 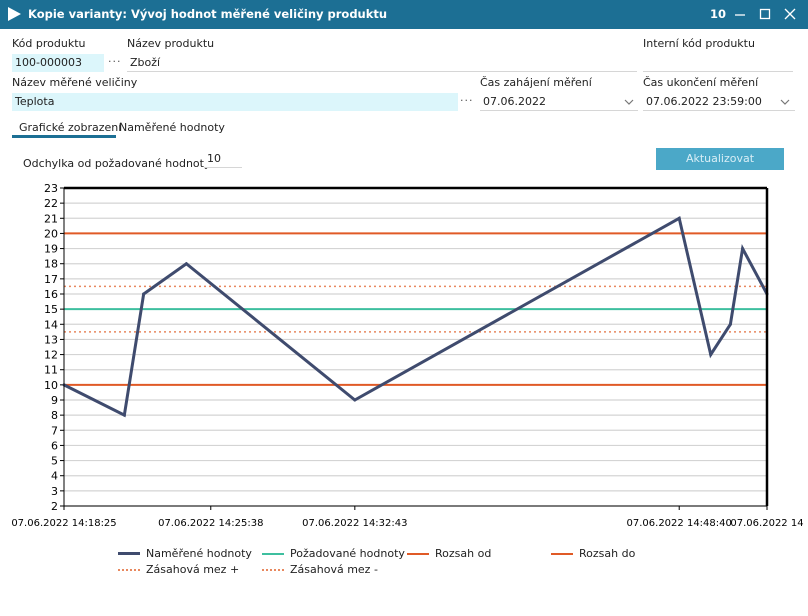 What do you see at coordinates (54, 445) in the screenshot?
I see `y-tick-label: 6` at bounding box center [54, 445].